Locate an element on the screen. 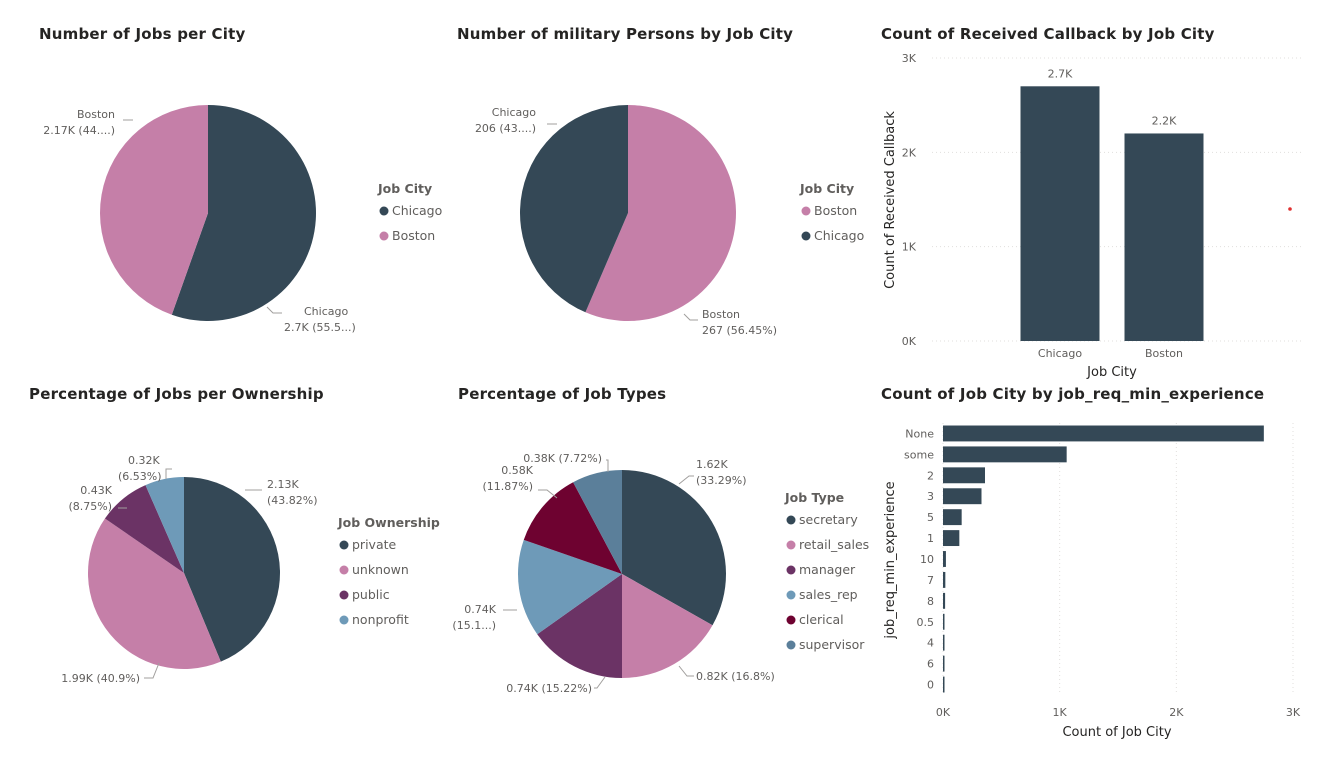 Image resolution: width=1326 pixels, height=765 pixels. data-label-boston: 2.17K (44....) is located at coordinates (79, 130).